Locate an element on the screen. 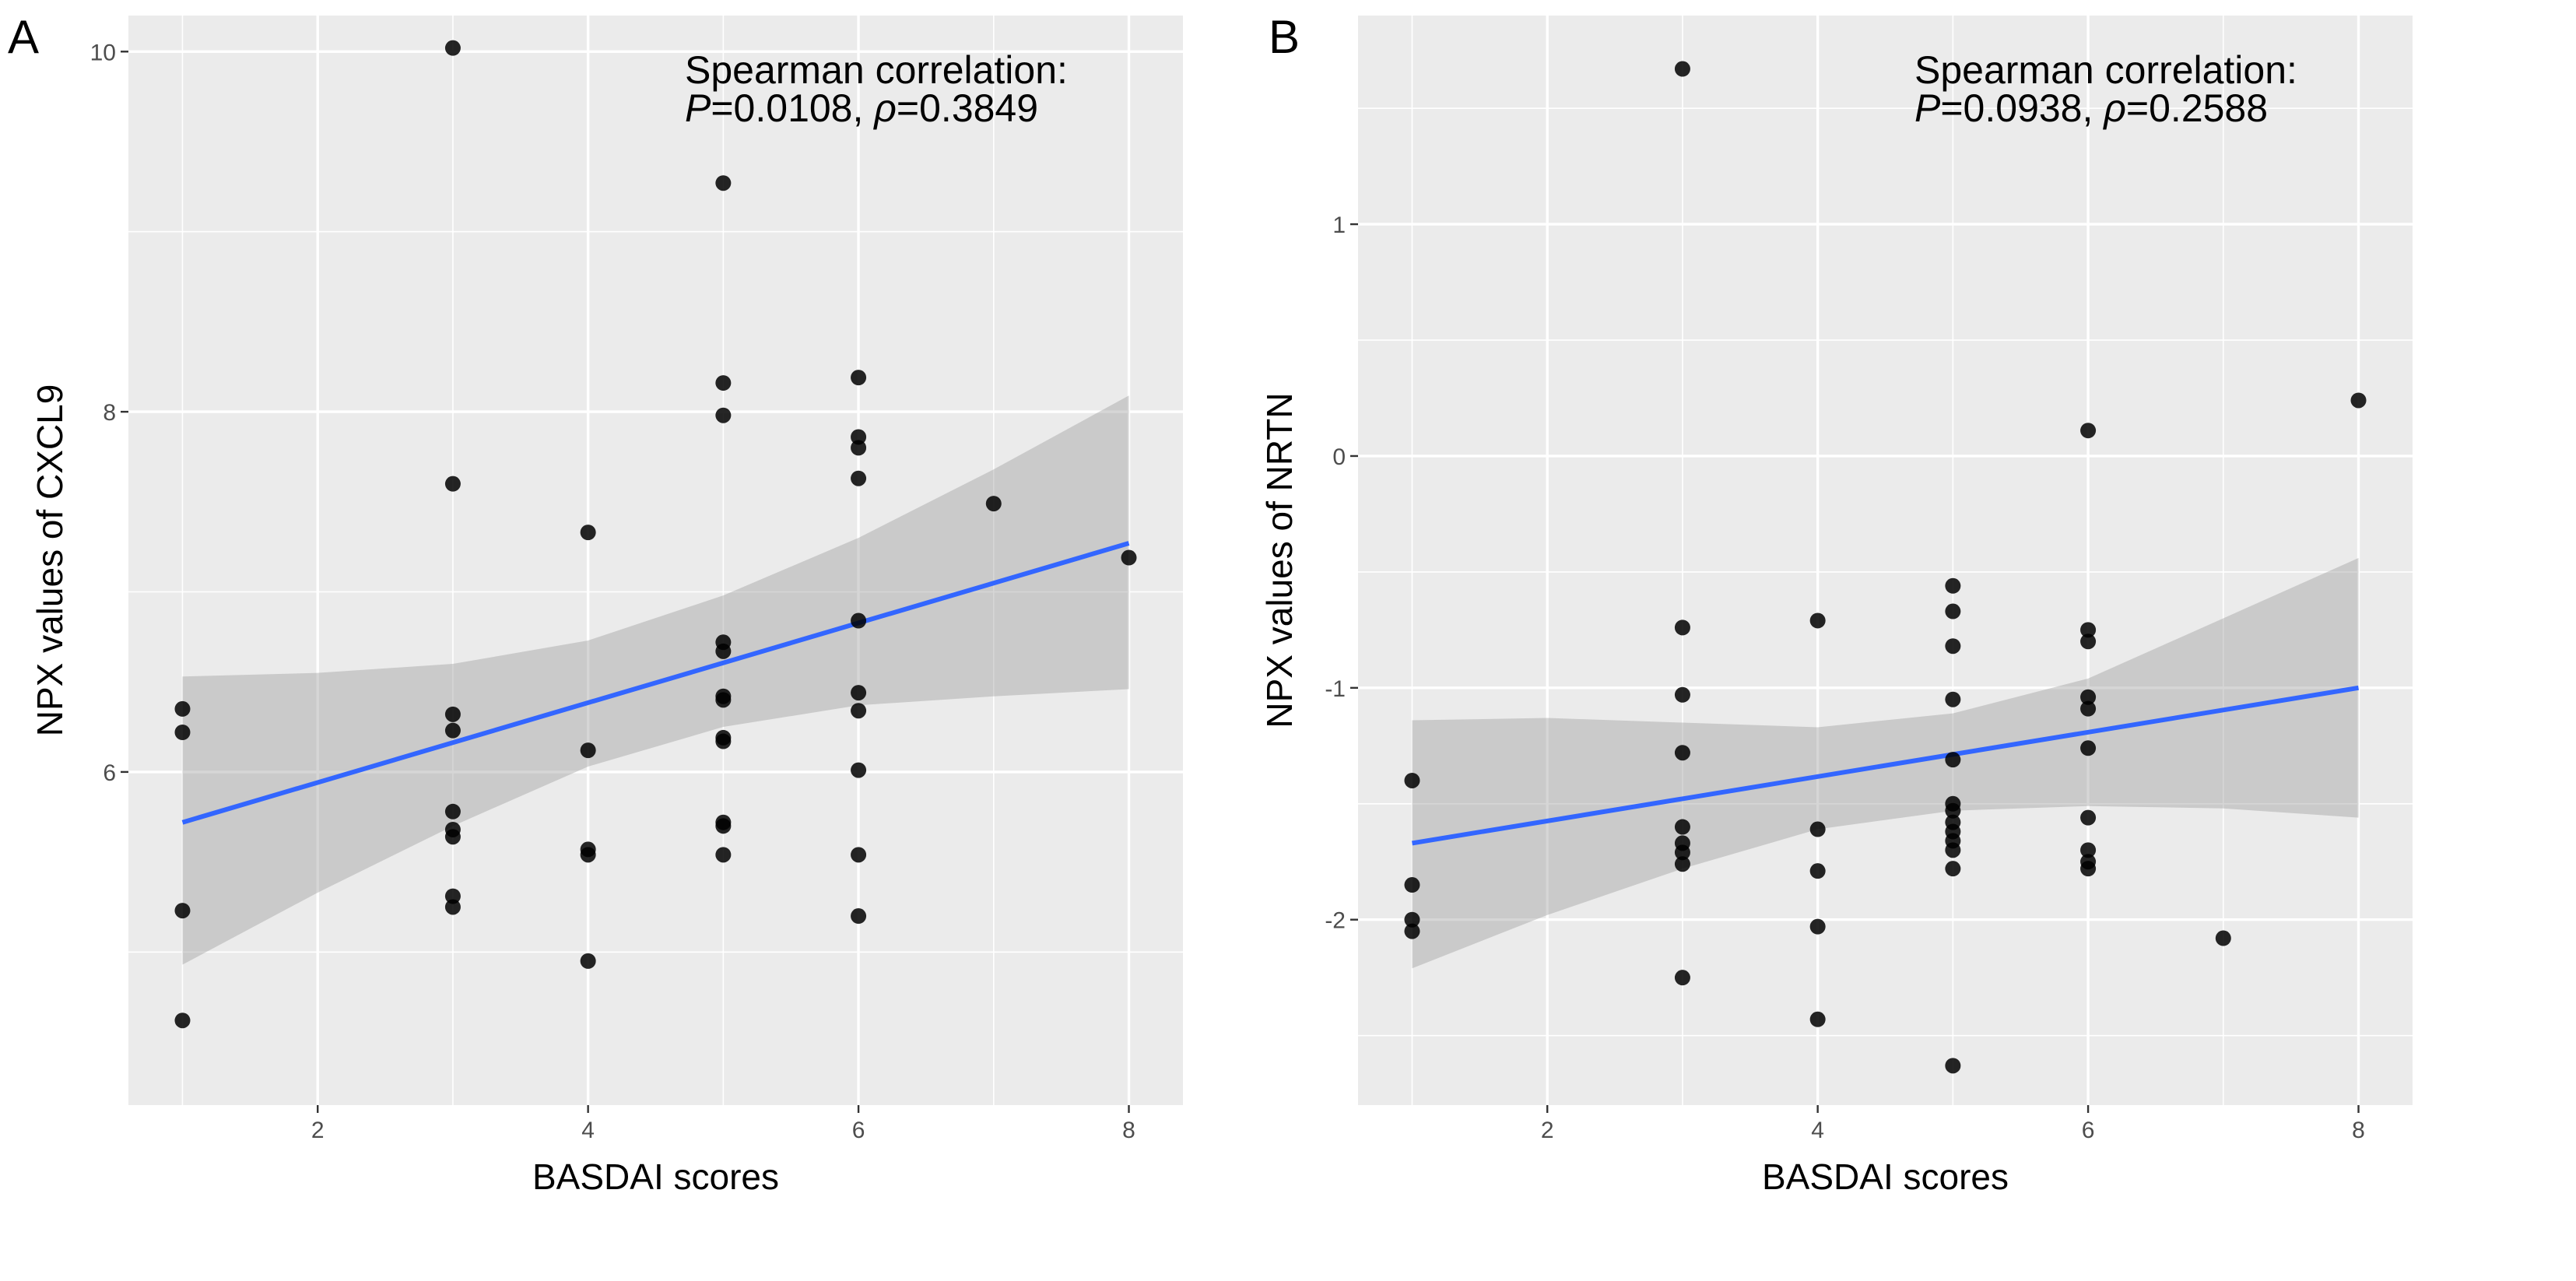 Image resolution: width=2576 pixels, height=1281 pixels. panel-letter: B is located at coordinates (1285, 37).